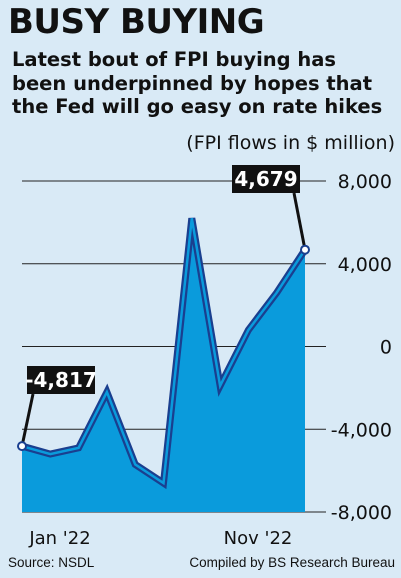 Image resolution: width=401 pixels, height=578 pixels. What do you see at coordinates (365, 265) in the screenshot?
I see `y-tick-label: 4,000` at bounding box center [365, 265].